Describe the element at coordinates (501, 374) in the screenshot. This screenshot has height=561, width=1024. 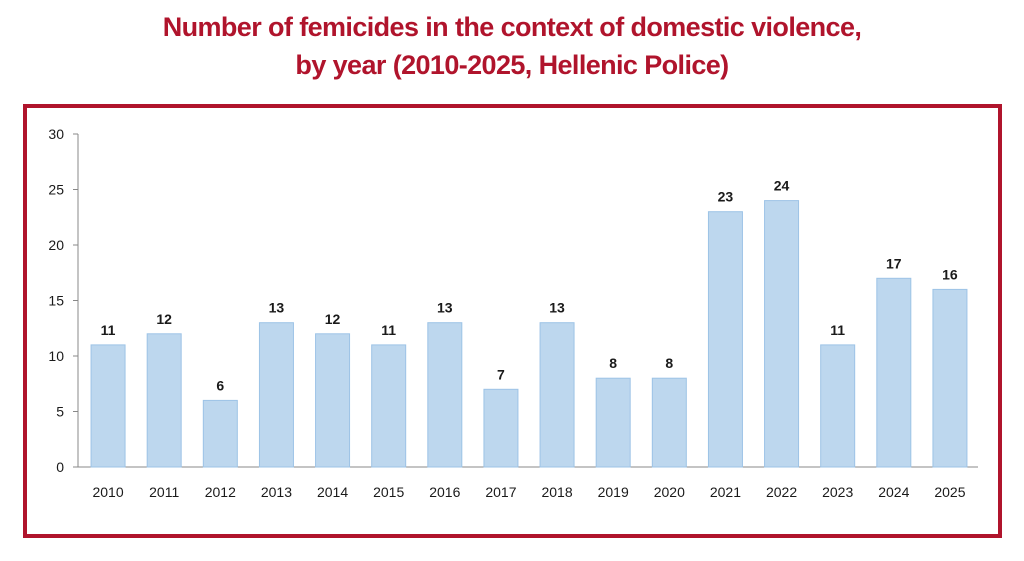
I see `data-label-2017: 7` at that location.